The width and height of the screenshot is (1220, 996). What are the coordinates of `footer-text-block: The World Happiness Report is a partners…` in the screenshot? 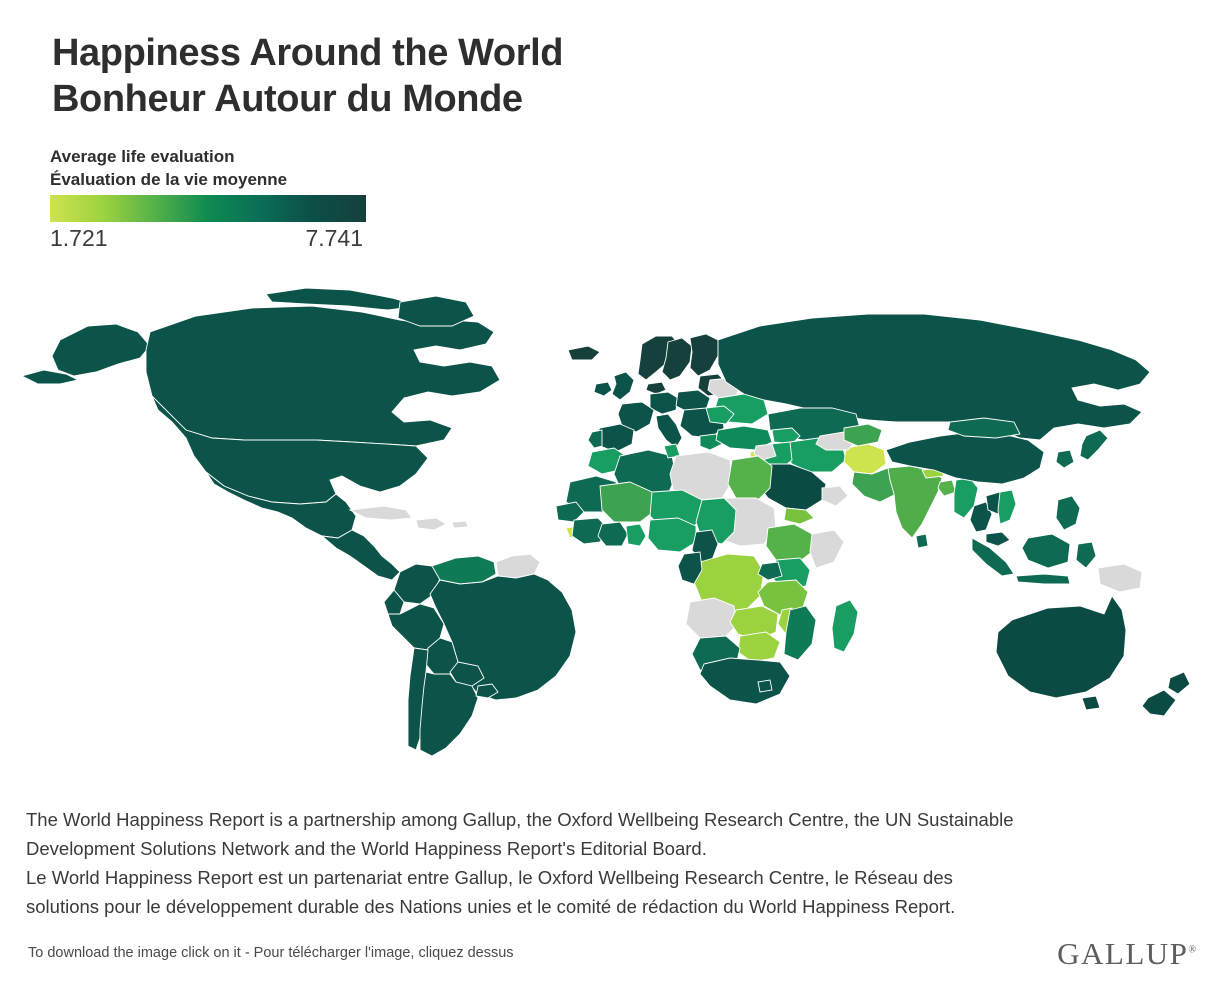 It's located at (611, 863).